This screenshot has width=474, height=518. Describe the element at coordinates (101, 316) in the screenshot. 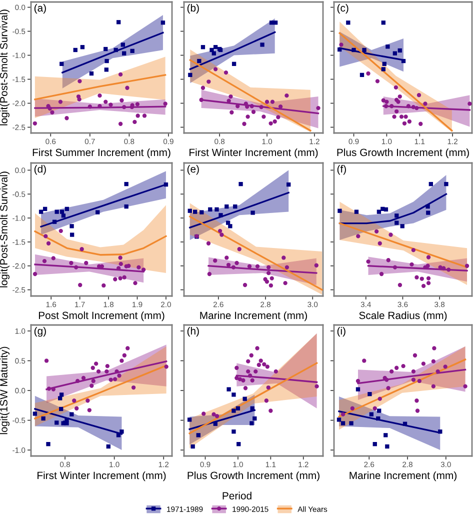

I see `x-axis-title: Post Smolt Increment (mm)` at that location.